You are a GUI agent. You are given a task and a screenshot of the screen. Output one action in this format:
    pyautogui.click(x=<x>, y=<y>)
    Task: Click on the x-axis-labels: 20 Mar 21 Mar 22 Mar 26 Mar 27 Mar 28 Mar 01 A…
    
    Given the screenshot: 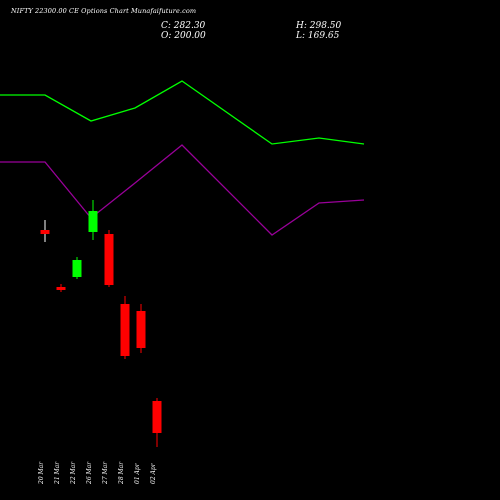 What is the action you would take?
    pyautogui.click(x=97, y=473)
    